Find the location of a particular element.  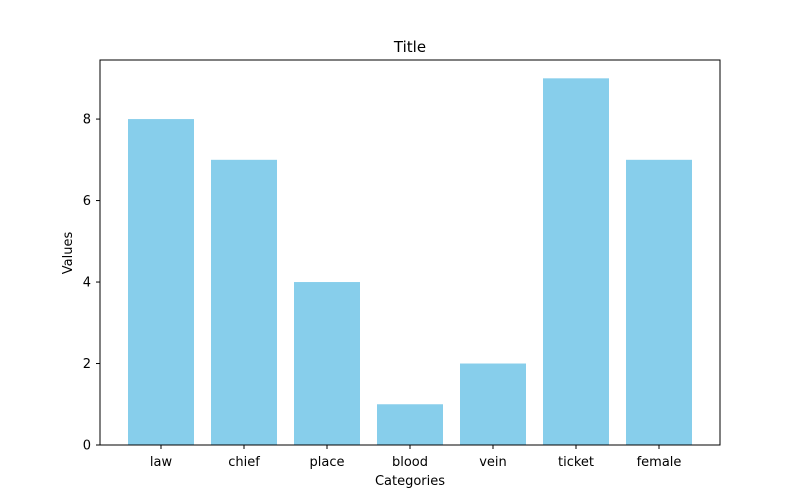

y-tick-label-4: 4 is located at coordinates (87, 283).